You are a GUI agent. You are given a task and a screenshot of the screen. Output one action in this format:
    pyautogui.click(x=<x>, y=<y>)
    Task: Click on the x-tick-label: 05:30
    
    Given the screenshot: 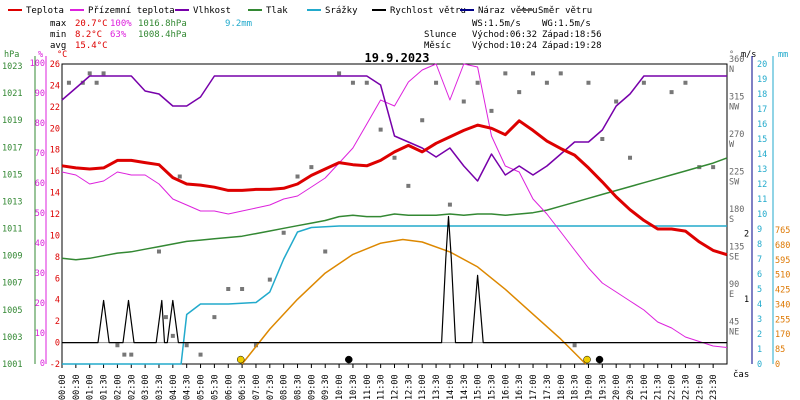 What is the action you would take?
    pyautogui.click(x=215, y=387)
    